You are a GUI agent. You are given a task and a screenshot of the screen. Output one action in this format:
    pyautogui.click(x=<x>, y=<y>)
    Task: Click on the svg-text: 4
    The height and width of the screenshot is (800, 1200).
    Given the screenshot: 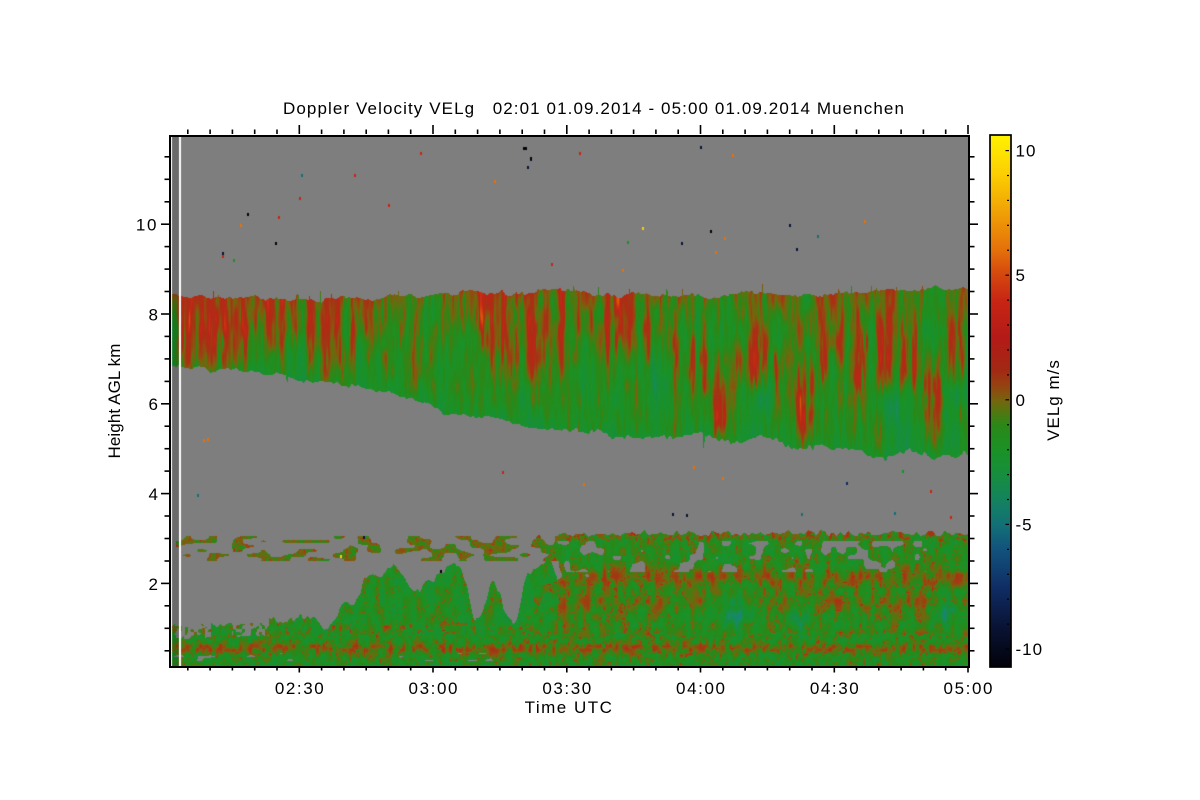 What is the action you would take?
    pyautogui.click(x=153, y=494)
    